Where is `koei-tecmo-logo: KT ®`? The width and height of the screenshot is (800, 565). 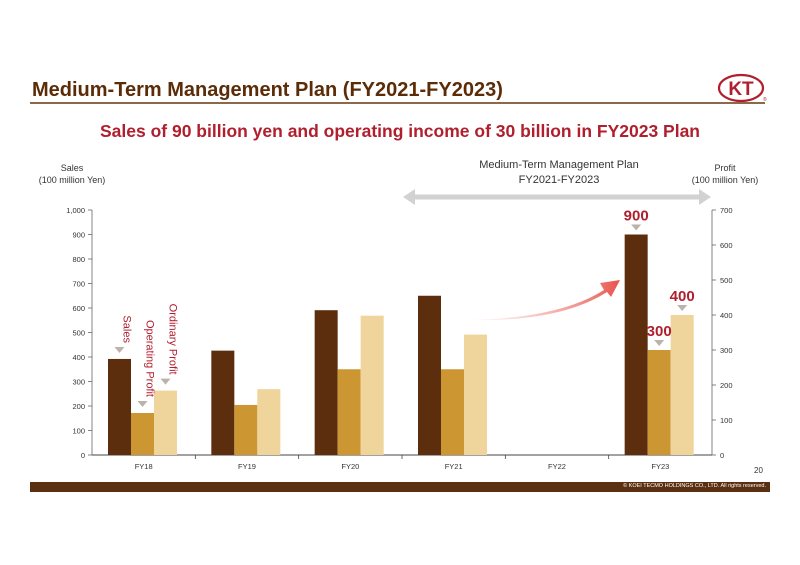 koei-tecmo-logo: KT ® is located at coordinates (742, 88).